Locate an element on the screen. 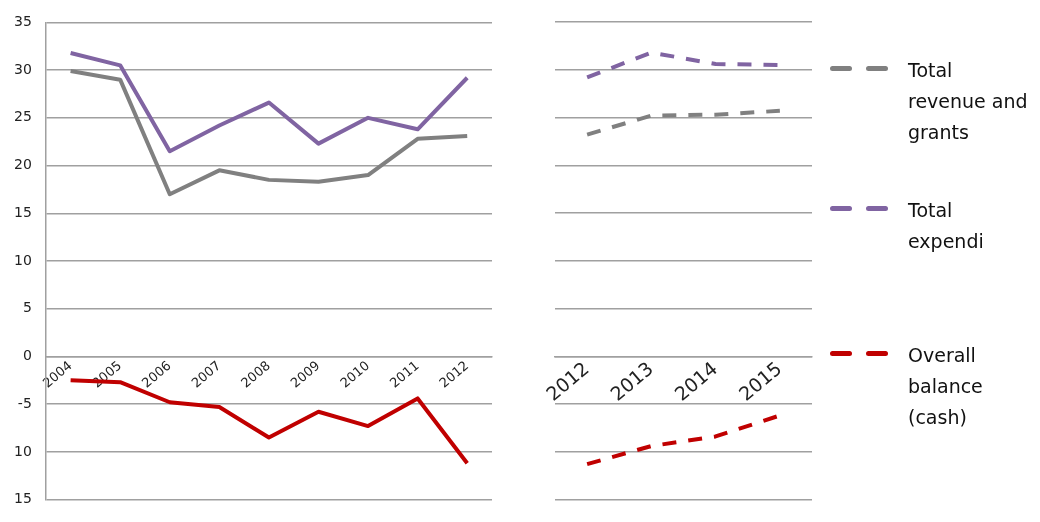  y-tick-label: 0 is located at coordinates (27, 355).